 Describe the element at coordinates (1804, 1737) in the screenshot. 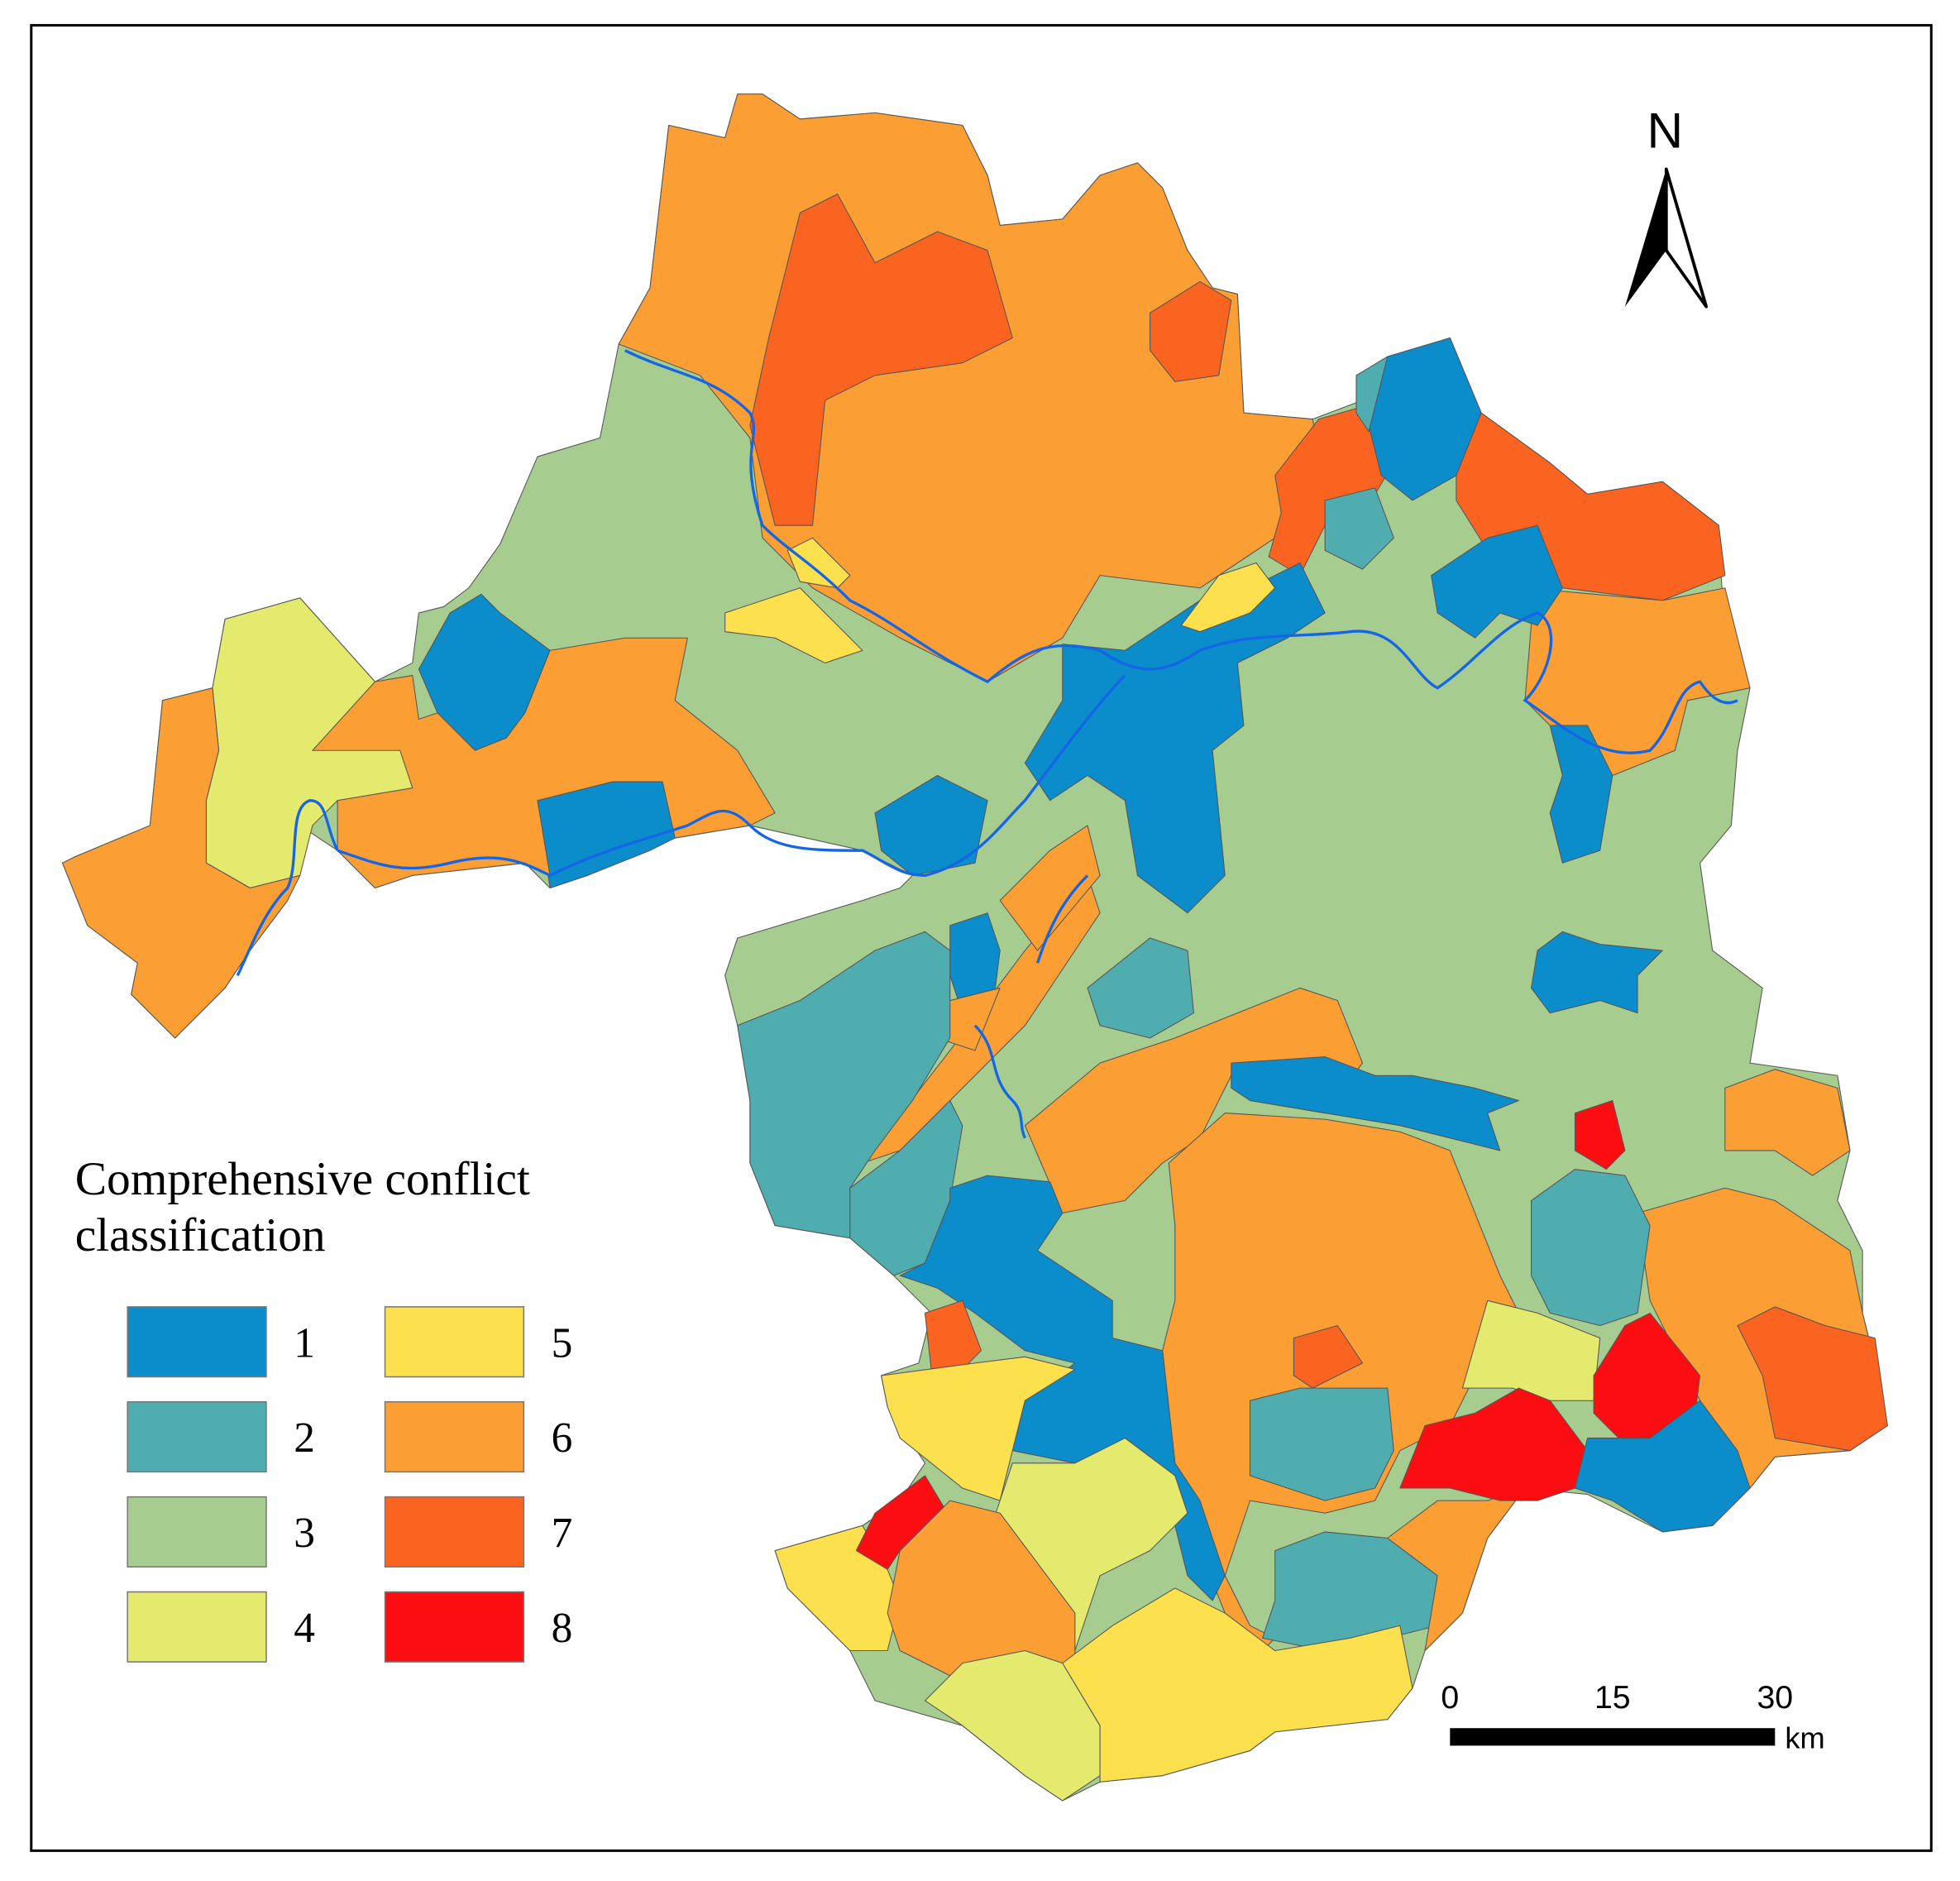

I see `scale-unit: km` at that location.